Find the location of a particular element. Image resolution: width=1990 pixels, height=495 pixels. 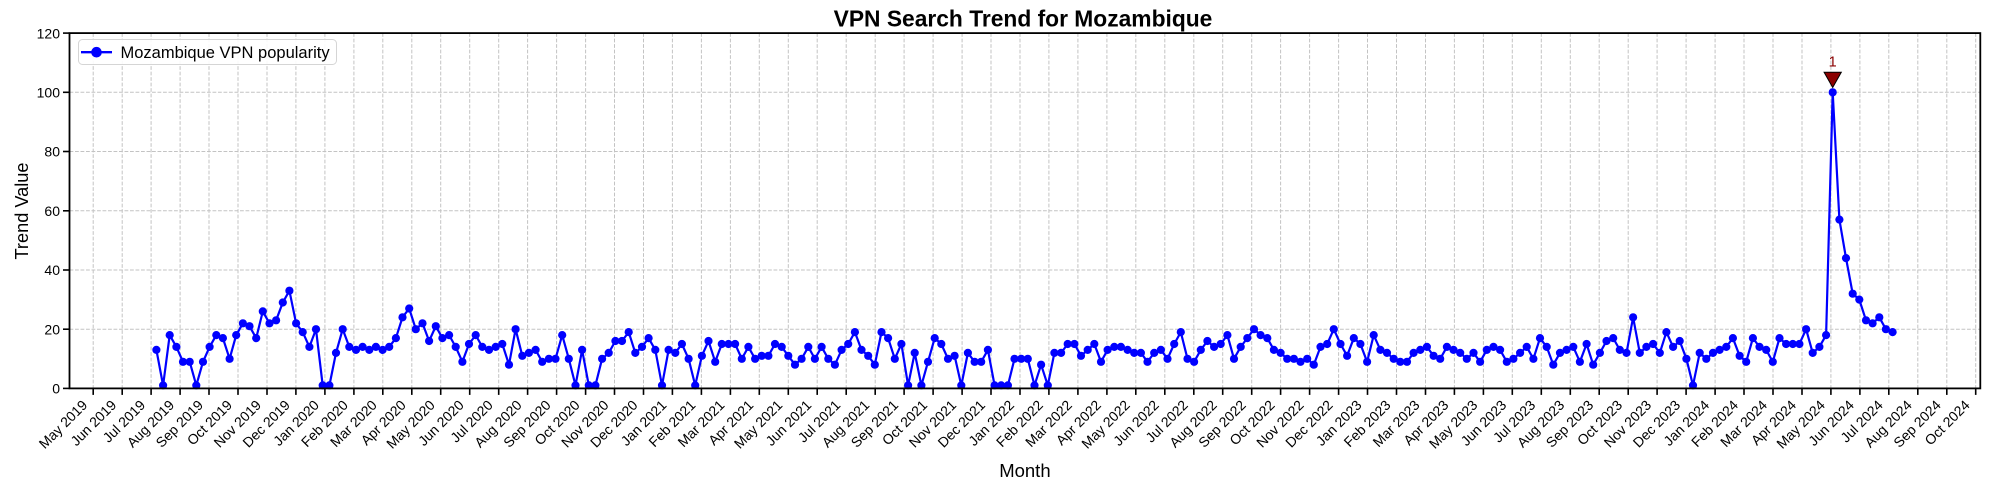

svg-text: 100 is located at coordinates (49, 93).